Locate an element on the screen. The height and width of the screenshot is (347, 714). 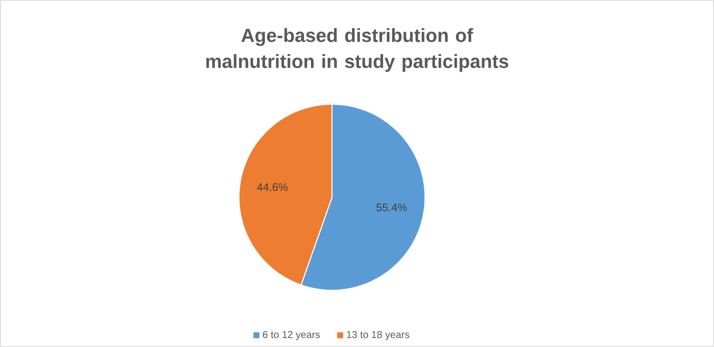
chart-title: Age-based distribution of malnutrition in study participants is located at coordinates (357, 50).